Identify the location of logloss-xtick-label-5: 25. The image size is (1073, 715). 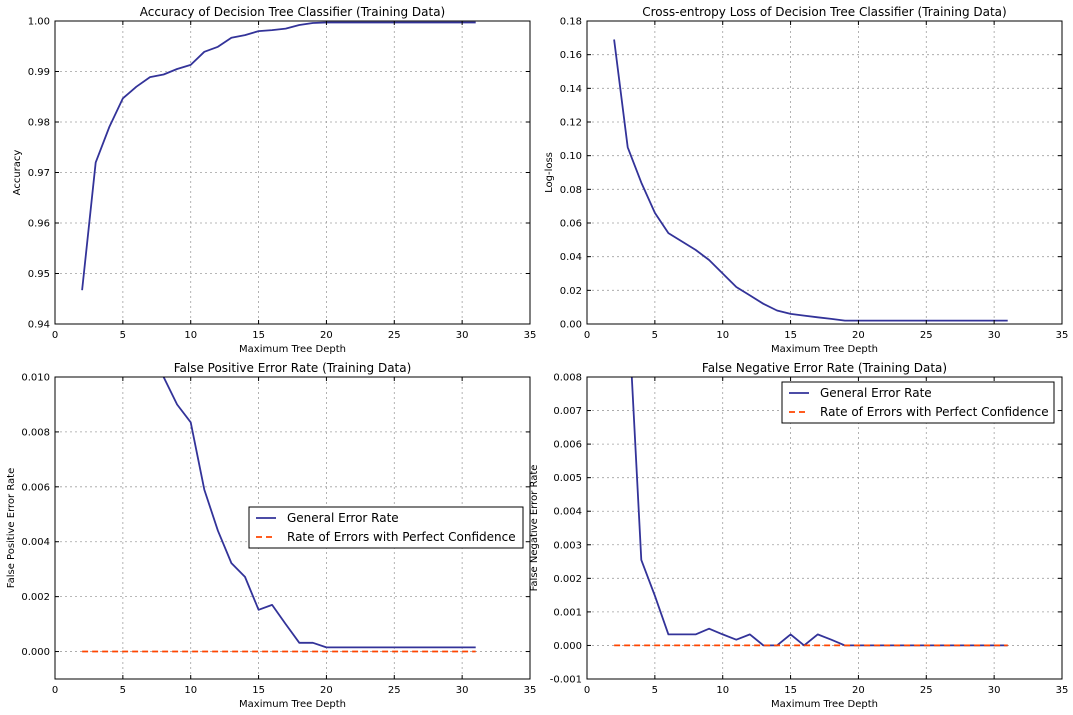
(926, 335).